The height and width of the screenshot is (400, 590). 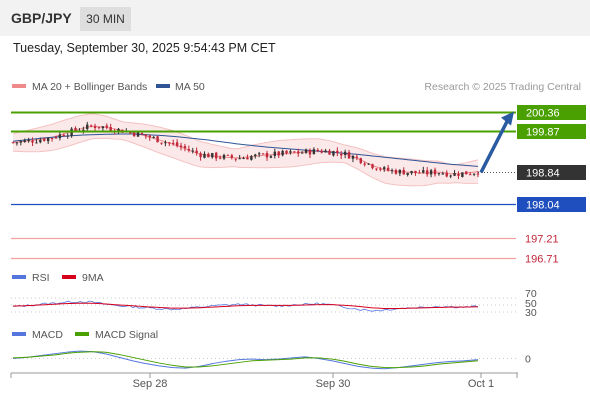 I want to click on bollinger-band, so click(x=245, y=149).